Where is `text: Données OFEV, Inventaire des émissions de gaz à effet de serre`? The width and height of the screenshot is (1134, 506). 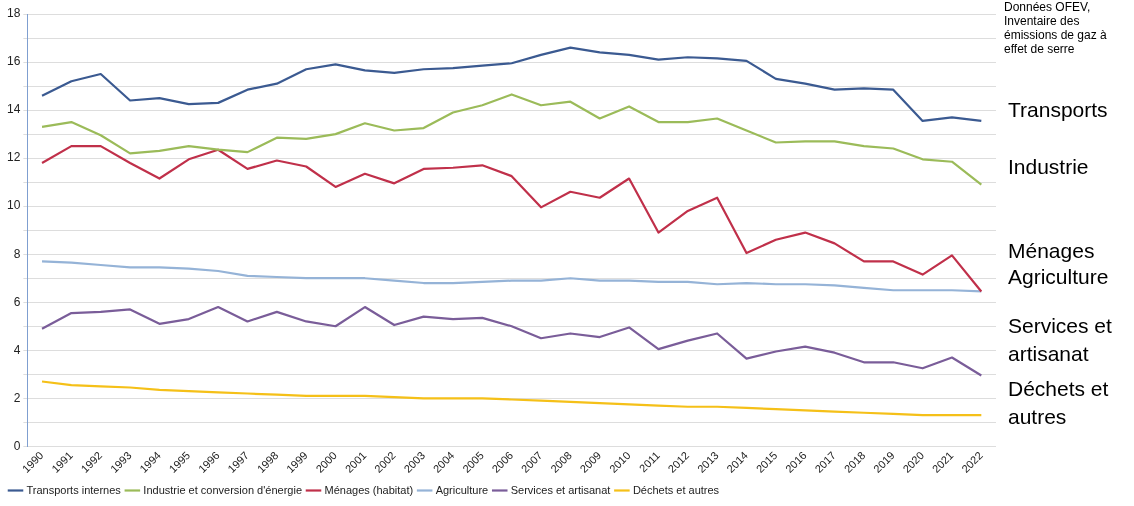 text: Données OFEV, Inventaire des émissions de gaz à effet de serre is located at coordinates (1056, 28).